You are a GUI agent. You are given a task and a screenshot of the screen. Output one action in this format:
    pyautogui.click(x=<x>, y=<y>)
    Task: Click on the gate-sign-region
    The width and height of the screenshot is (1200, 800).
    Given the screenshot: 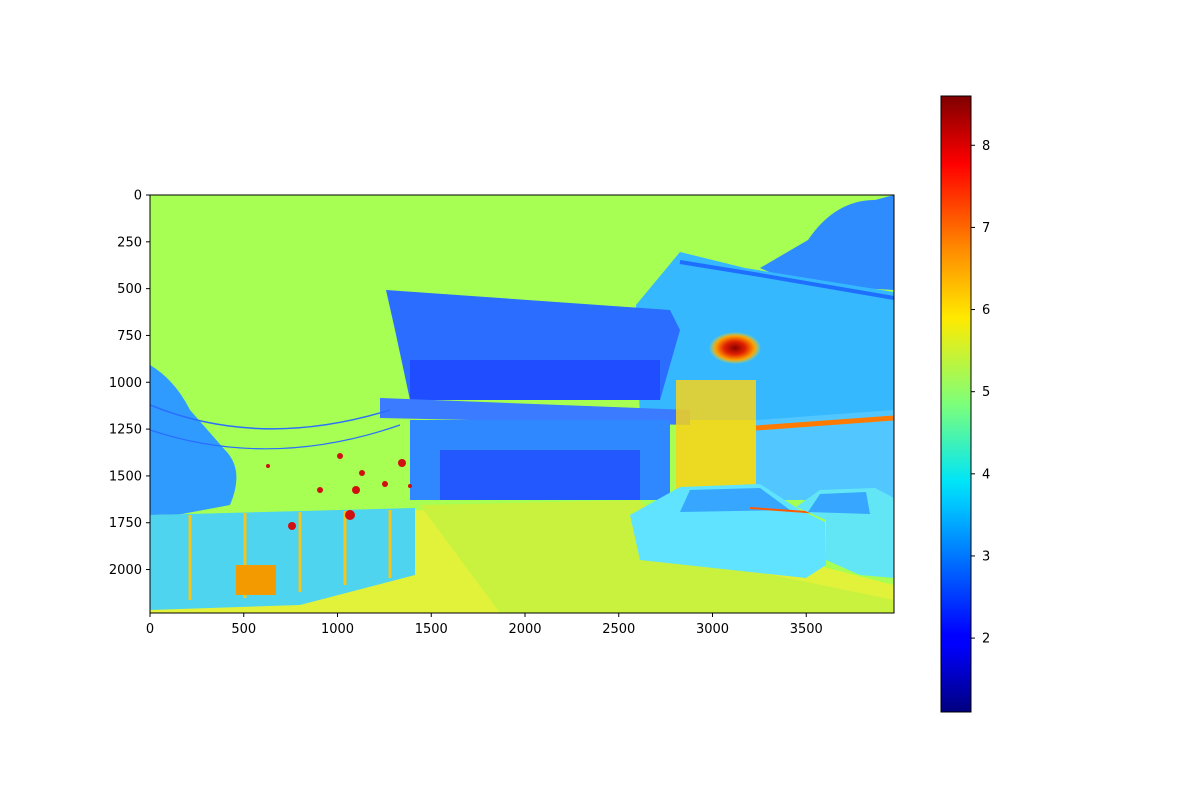 What is the action you would take?
    pyautogui.click(x=535, y=380)
    